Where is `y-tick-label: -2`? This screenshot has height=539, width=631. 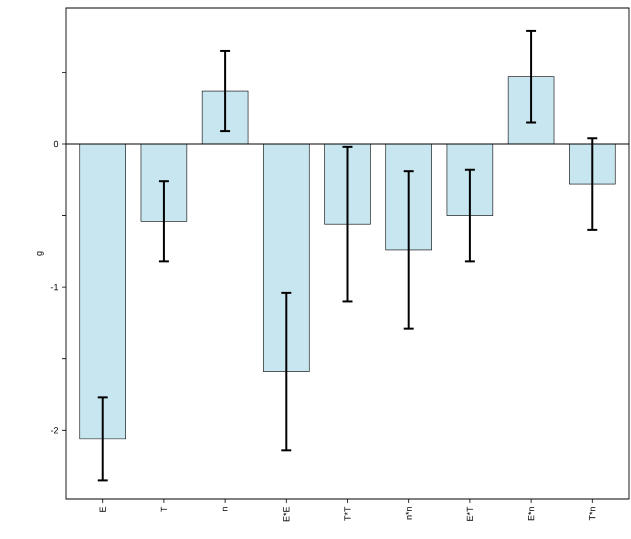 y-tick-label: -2 is located at coordinates (54, 430).